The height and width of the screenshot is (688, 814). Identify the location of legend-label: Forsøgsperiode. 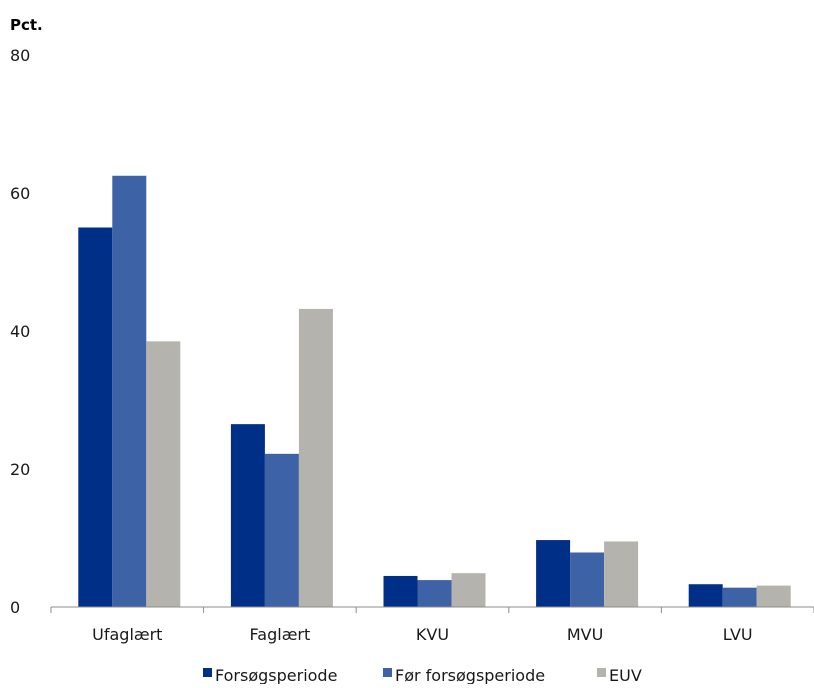
(276, 675).